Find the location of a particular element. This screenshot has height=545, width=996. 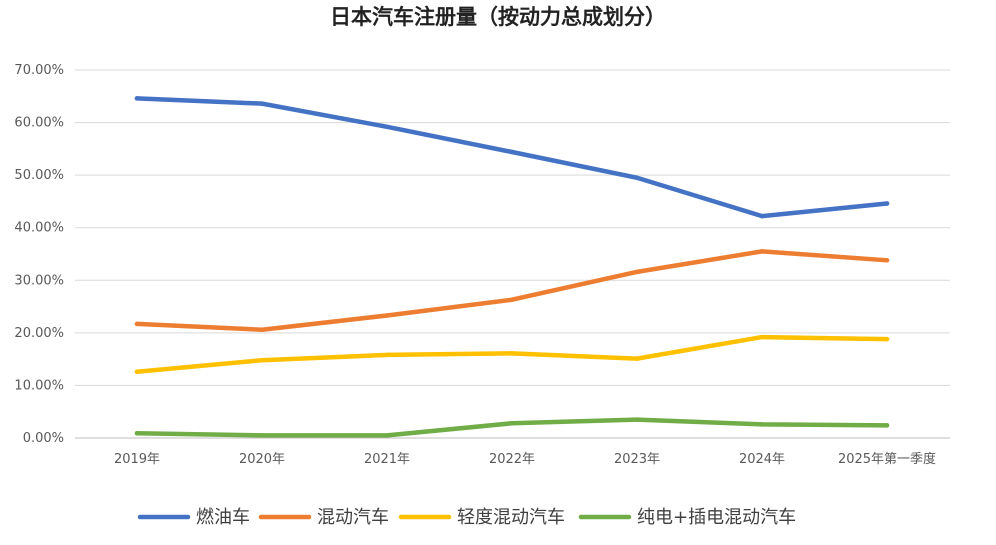

legend-label: 轻度混动汽车 is located at coordinates (511, 517).